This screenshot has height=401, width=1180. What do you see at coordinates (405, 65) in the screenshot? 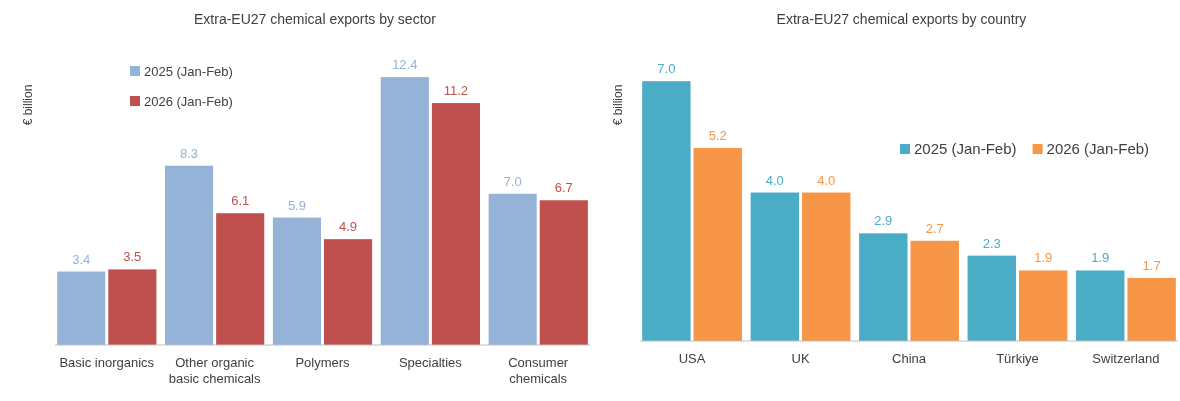
I see `data-label: 12.4` at bounding box center [405, 65].